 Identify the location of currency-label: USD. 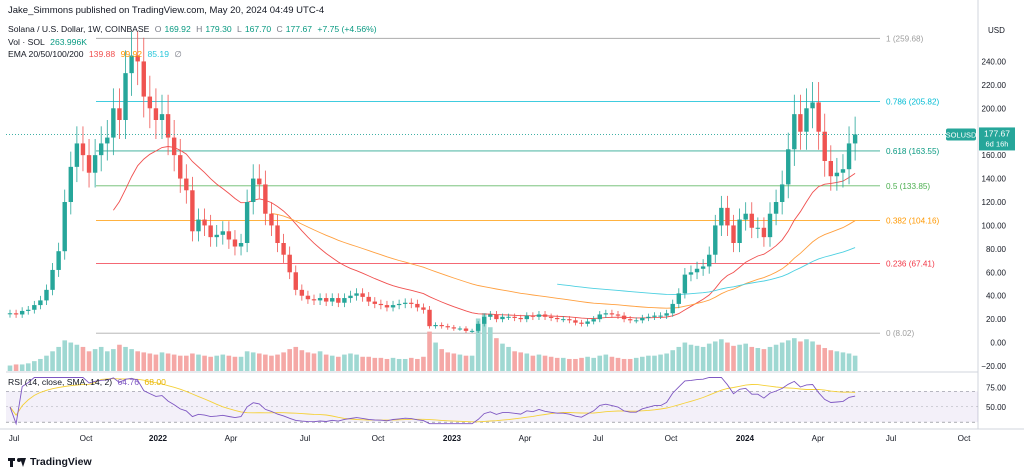
(996, 30).